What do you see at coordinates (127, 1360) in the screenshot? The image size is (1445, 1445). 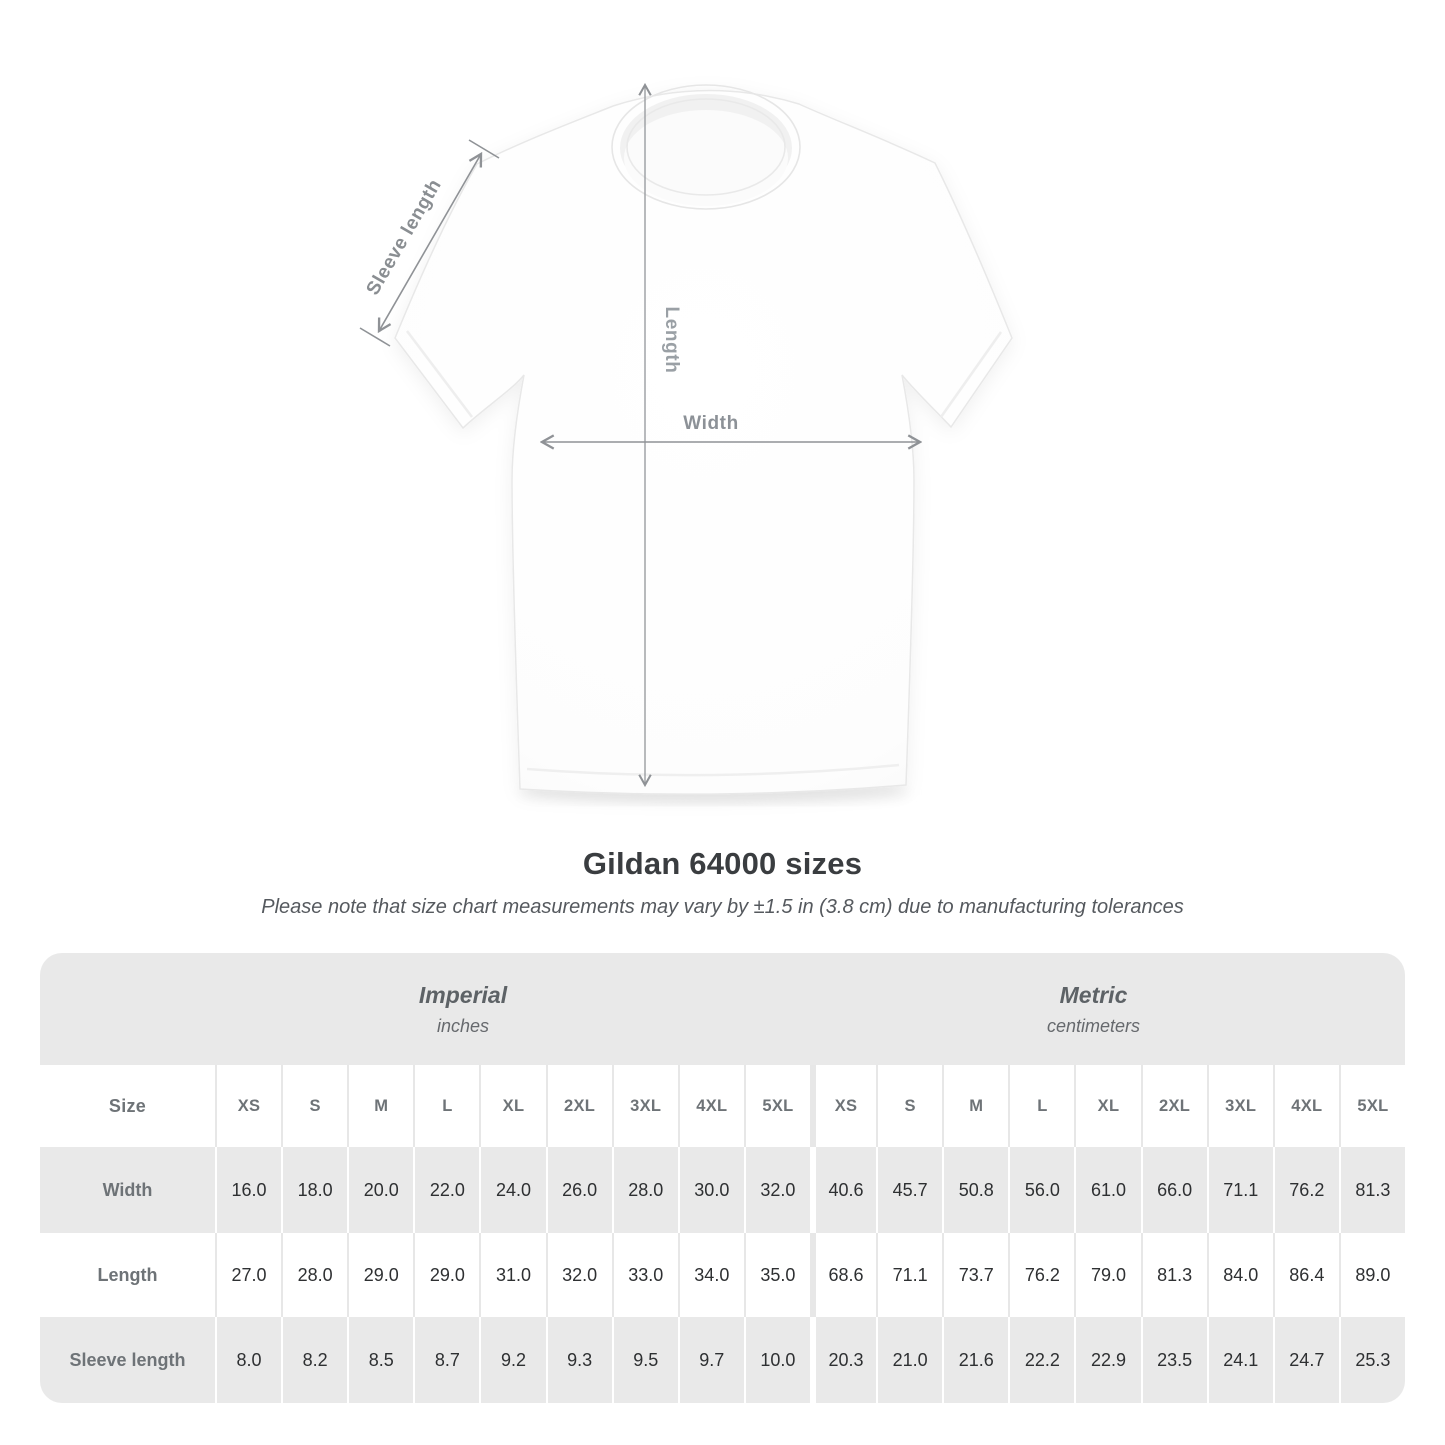 I see `row-label: Sleeve length` at bounding box center [127, 1360].